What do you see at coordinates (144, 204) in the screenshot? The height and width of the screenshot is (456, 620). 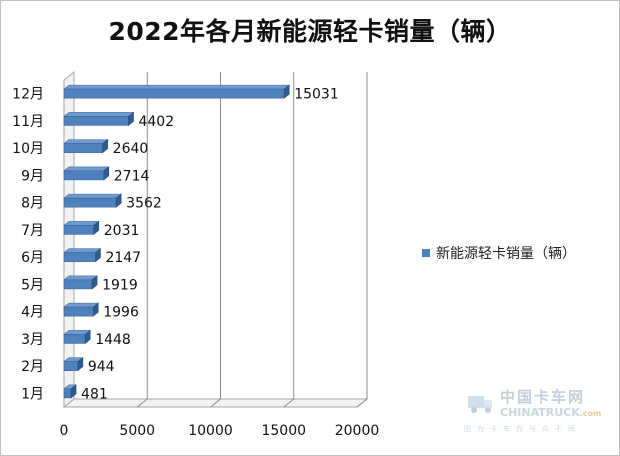 I see `data-label: 3562` at bounding box center [144, 204].